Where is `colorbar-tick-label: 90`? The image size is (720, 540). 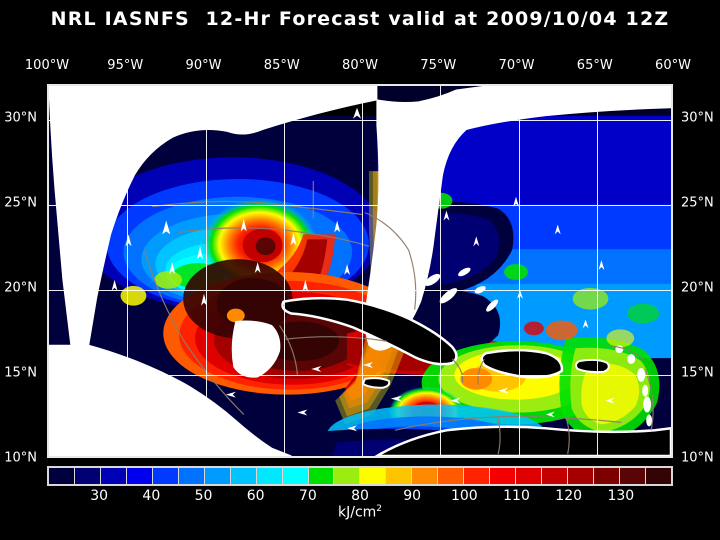 colorbar-tick-label: 90 is located at coordinates (412, 496).